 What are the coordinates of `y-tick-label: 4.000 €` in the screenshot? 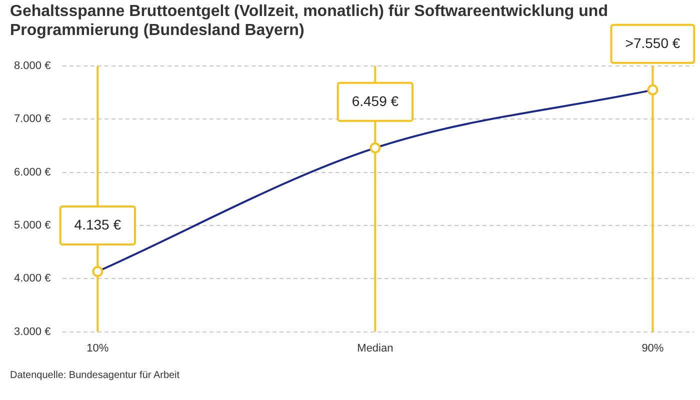 It's located at (32, 278).